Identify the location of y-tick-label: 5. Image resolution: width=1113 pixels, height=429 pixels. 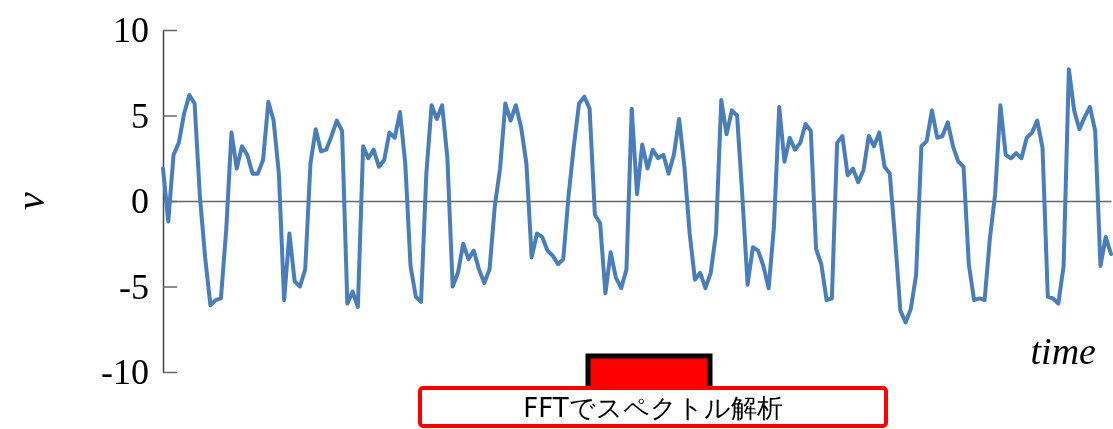
(140, 115).